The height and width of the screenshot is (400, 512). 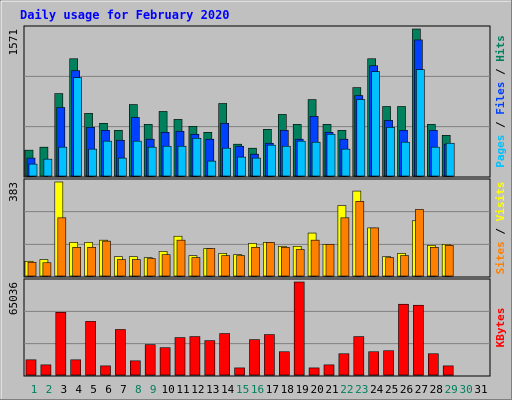 What do you see at coordinates (500, 98) in the screenshot?
I see `legend-entry: Files` at bounding box center [500, 98].